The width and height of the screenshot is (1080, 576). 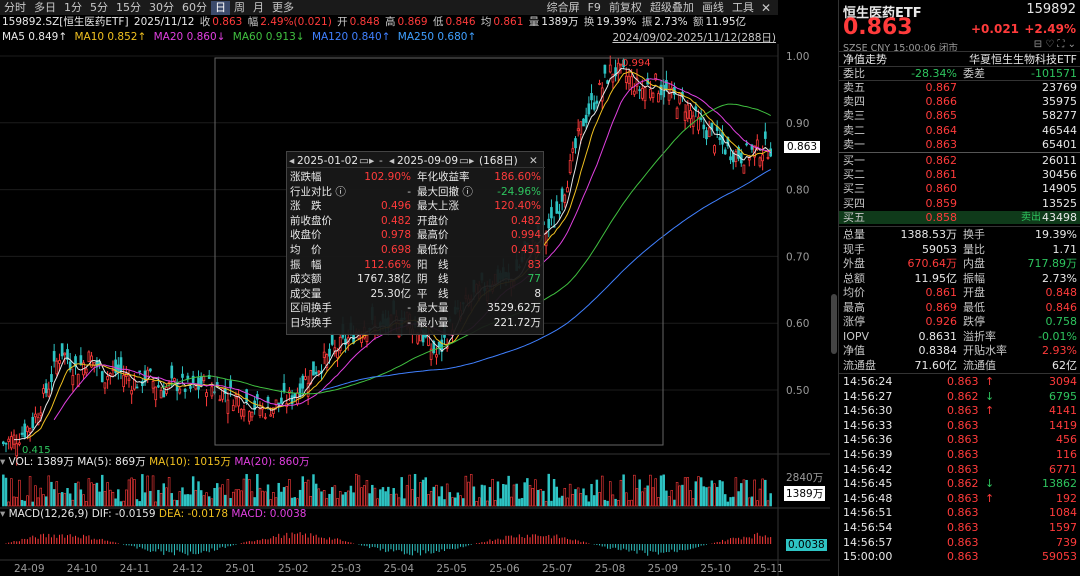 I want to click on next-start-icon: ▸, so click(x=372, y=161).